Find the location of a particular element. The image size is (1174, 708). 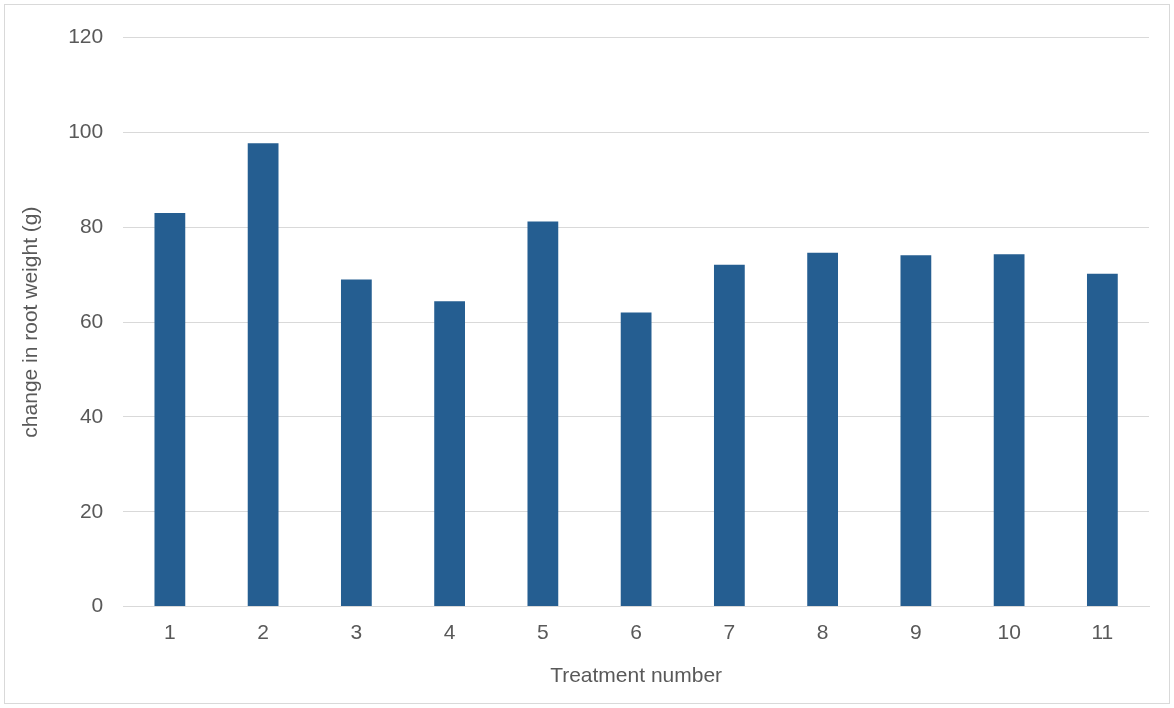

x-tick-label: 1 is located at coordinates (170, 631).